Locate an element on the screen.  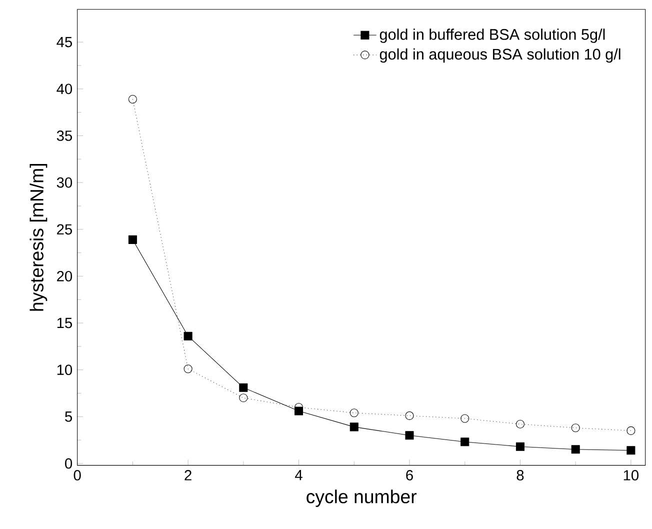
y-tick-label: 45 is located at coordinates (64, 42).